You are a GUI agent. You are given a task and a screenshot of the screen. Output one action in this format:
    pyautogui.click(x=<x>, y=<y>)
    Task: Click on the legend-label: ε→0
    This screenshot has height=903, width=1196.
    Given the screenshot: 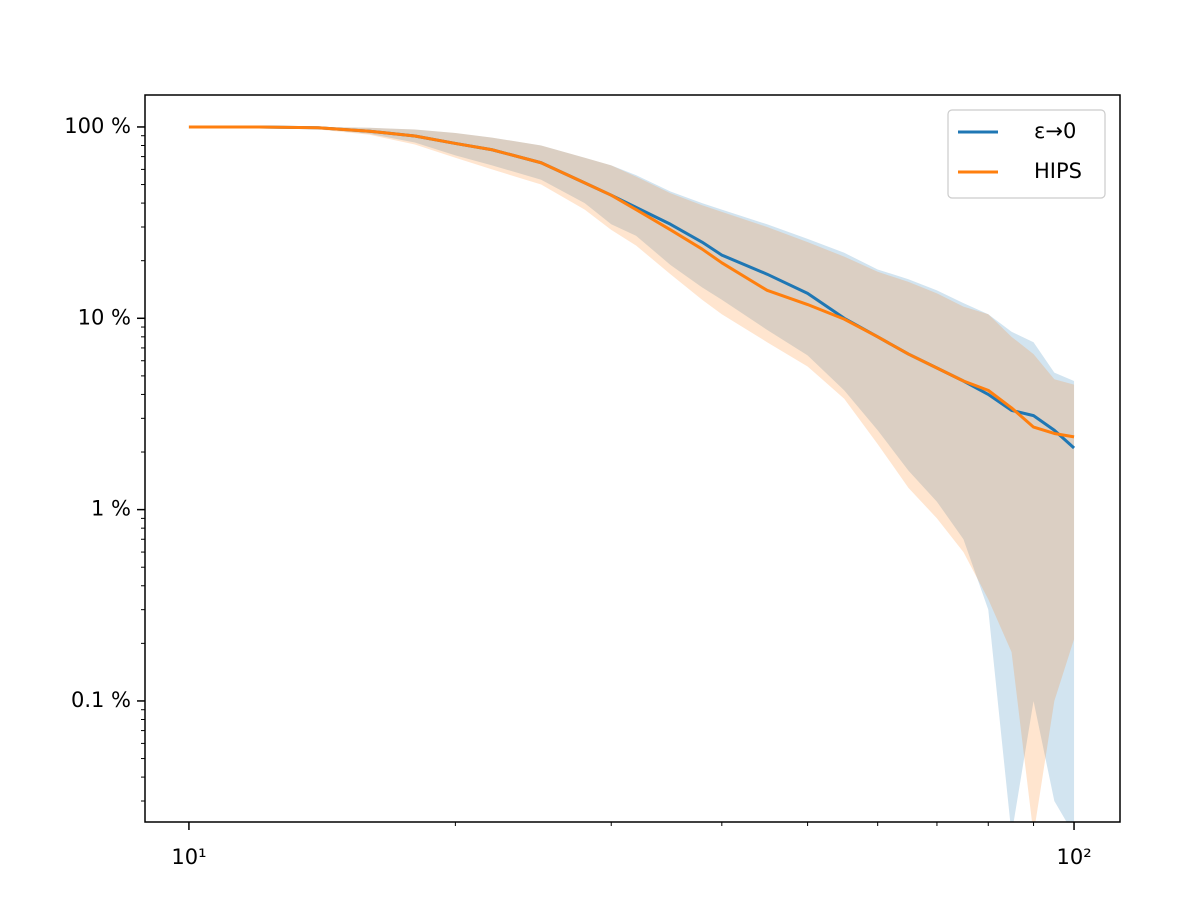 What is the action you would take?
    pyautogui.click(x=1055, y=131)
    